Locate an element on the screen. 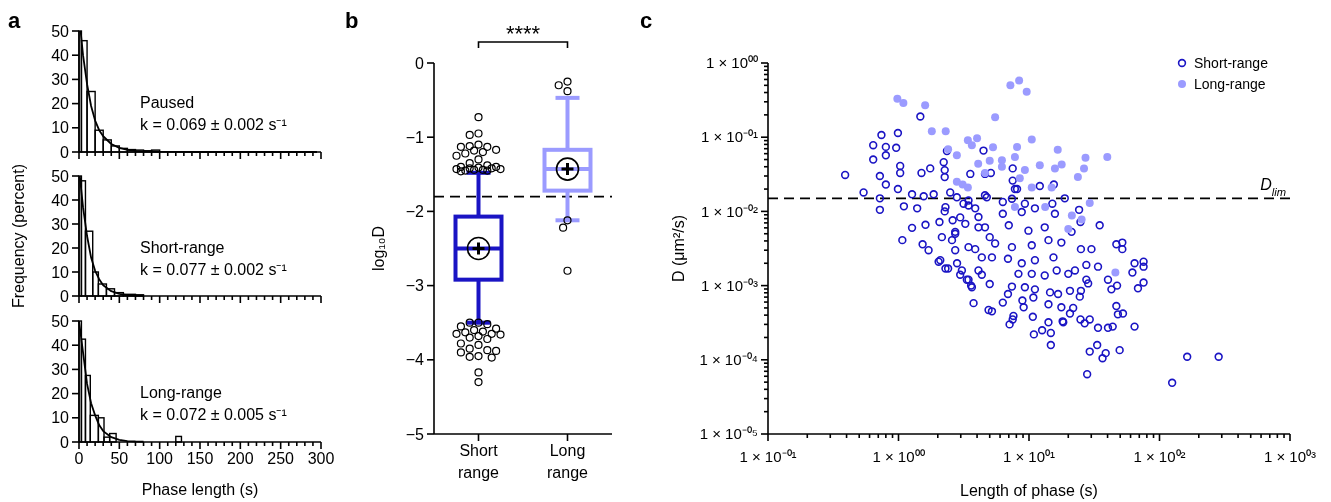 The width and height of the screenshot is (1331, 502). annotation: k = 0.072 ± 0.005 s⁻¹ is located at coordinates (213, 414).